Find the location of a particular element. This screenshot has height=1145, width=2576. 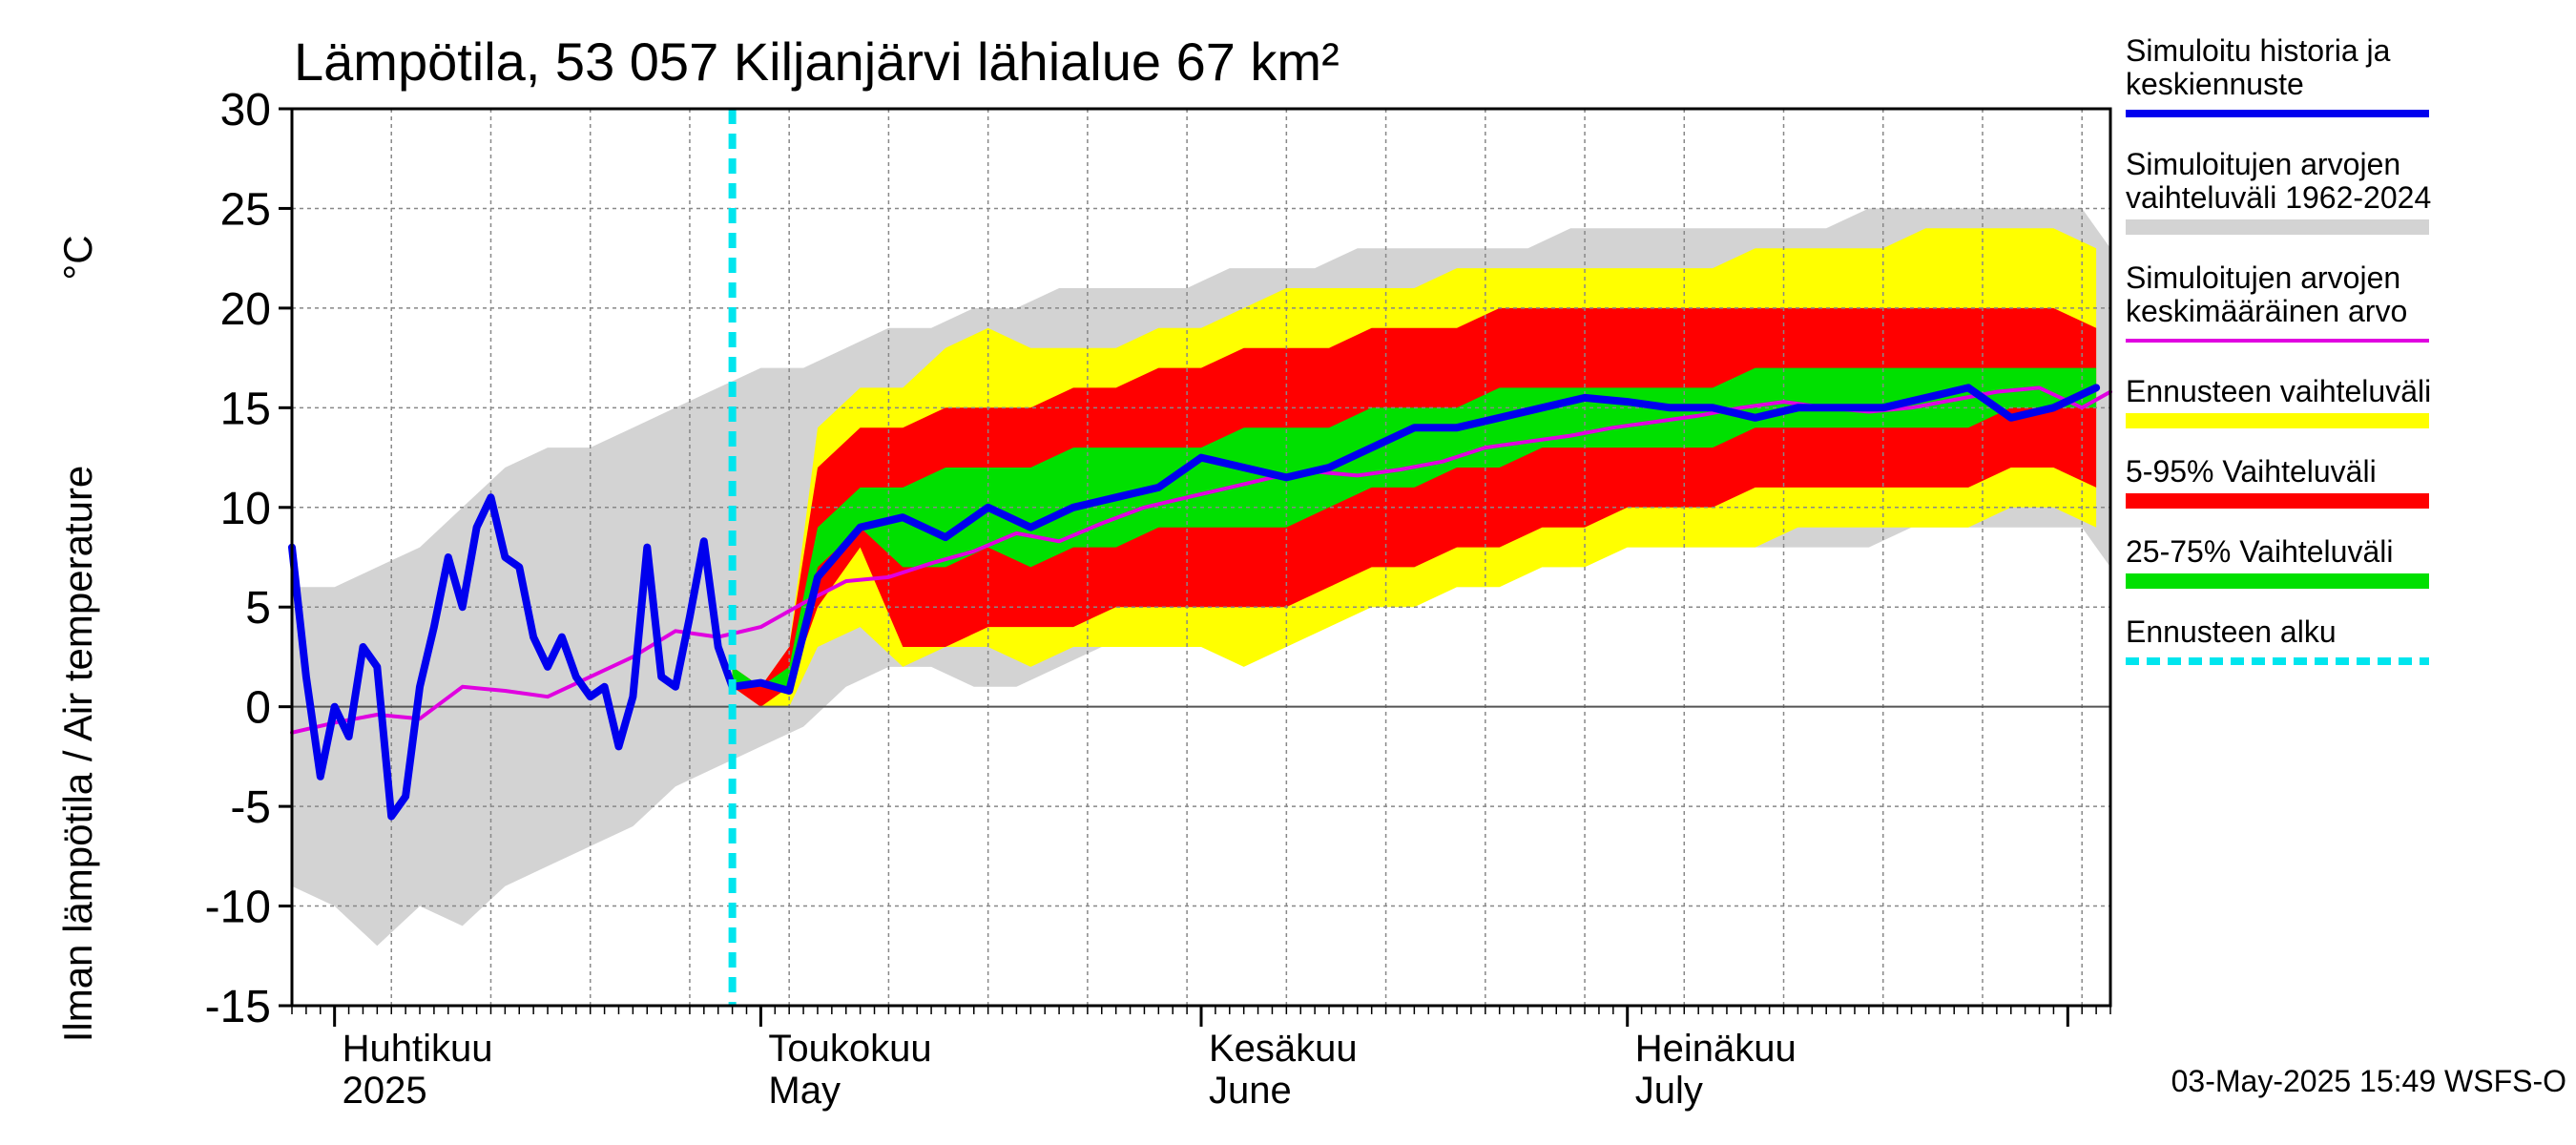

x-month-label: Toukokuu is located at coordinates (849, 1049).